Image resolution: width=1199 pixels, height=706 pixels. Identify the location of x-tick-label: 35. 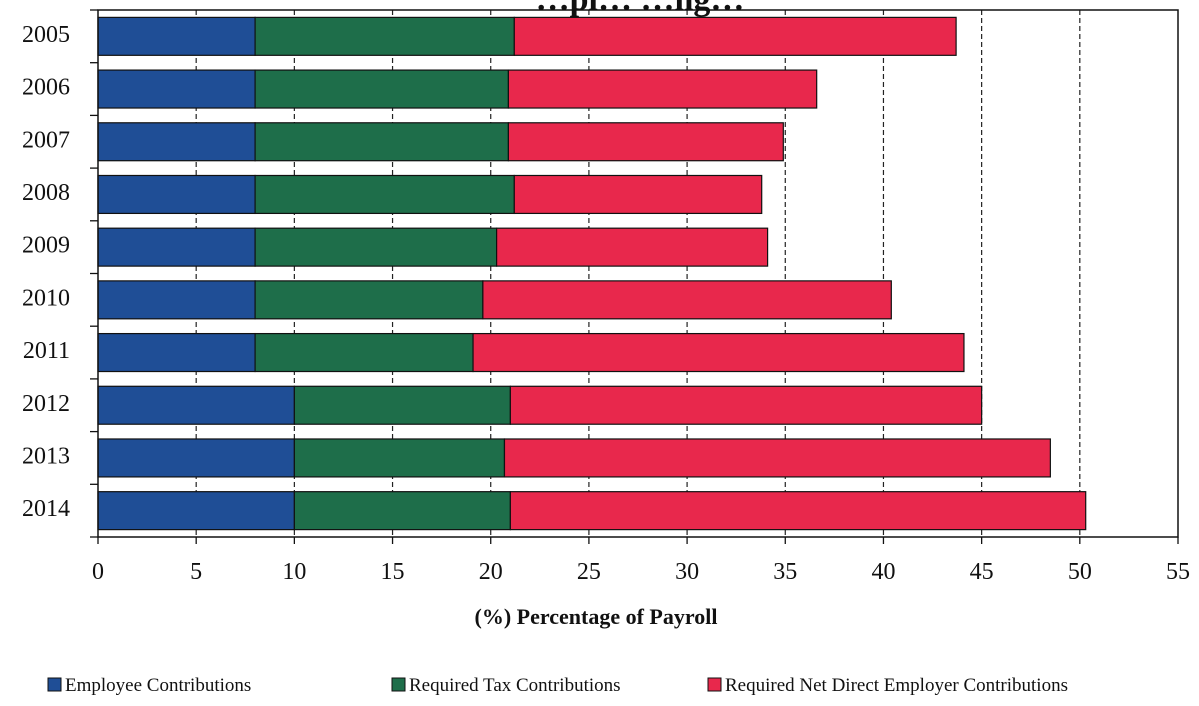
(785, 572).